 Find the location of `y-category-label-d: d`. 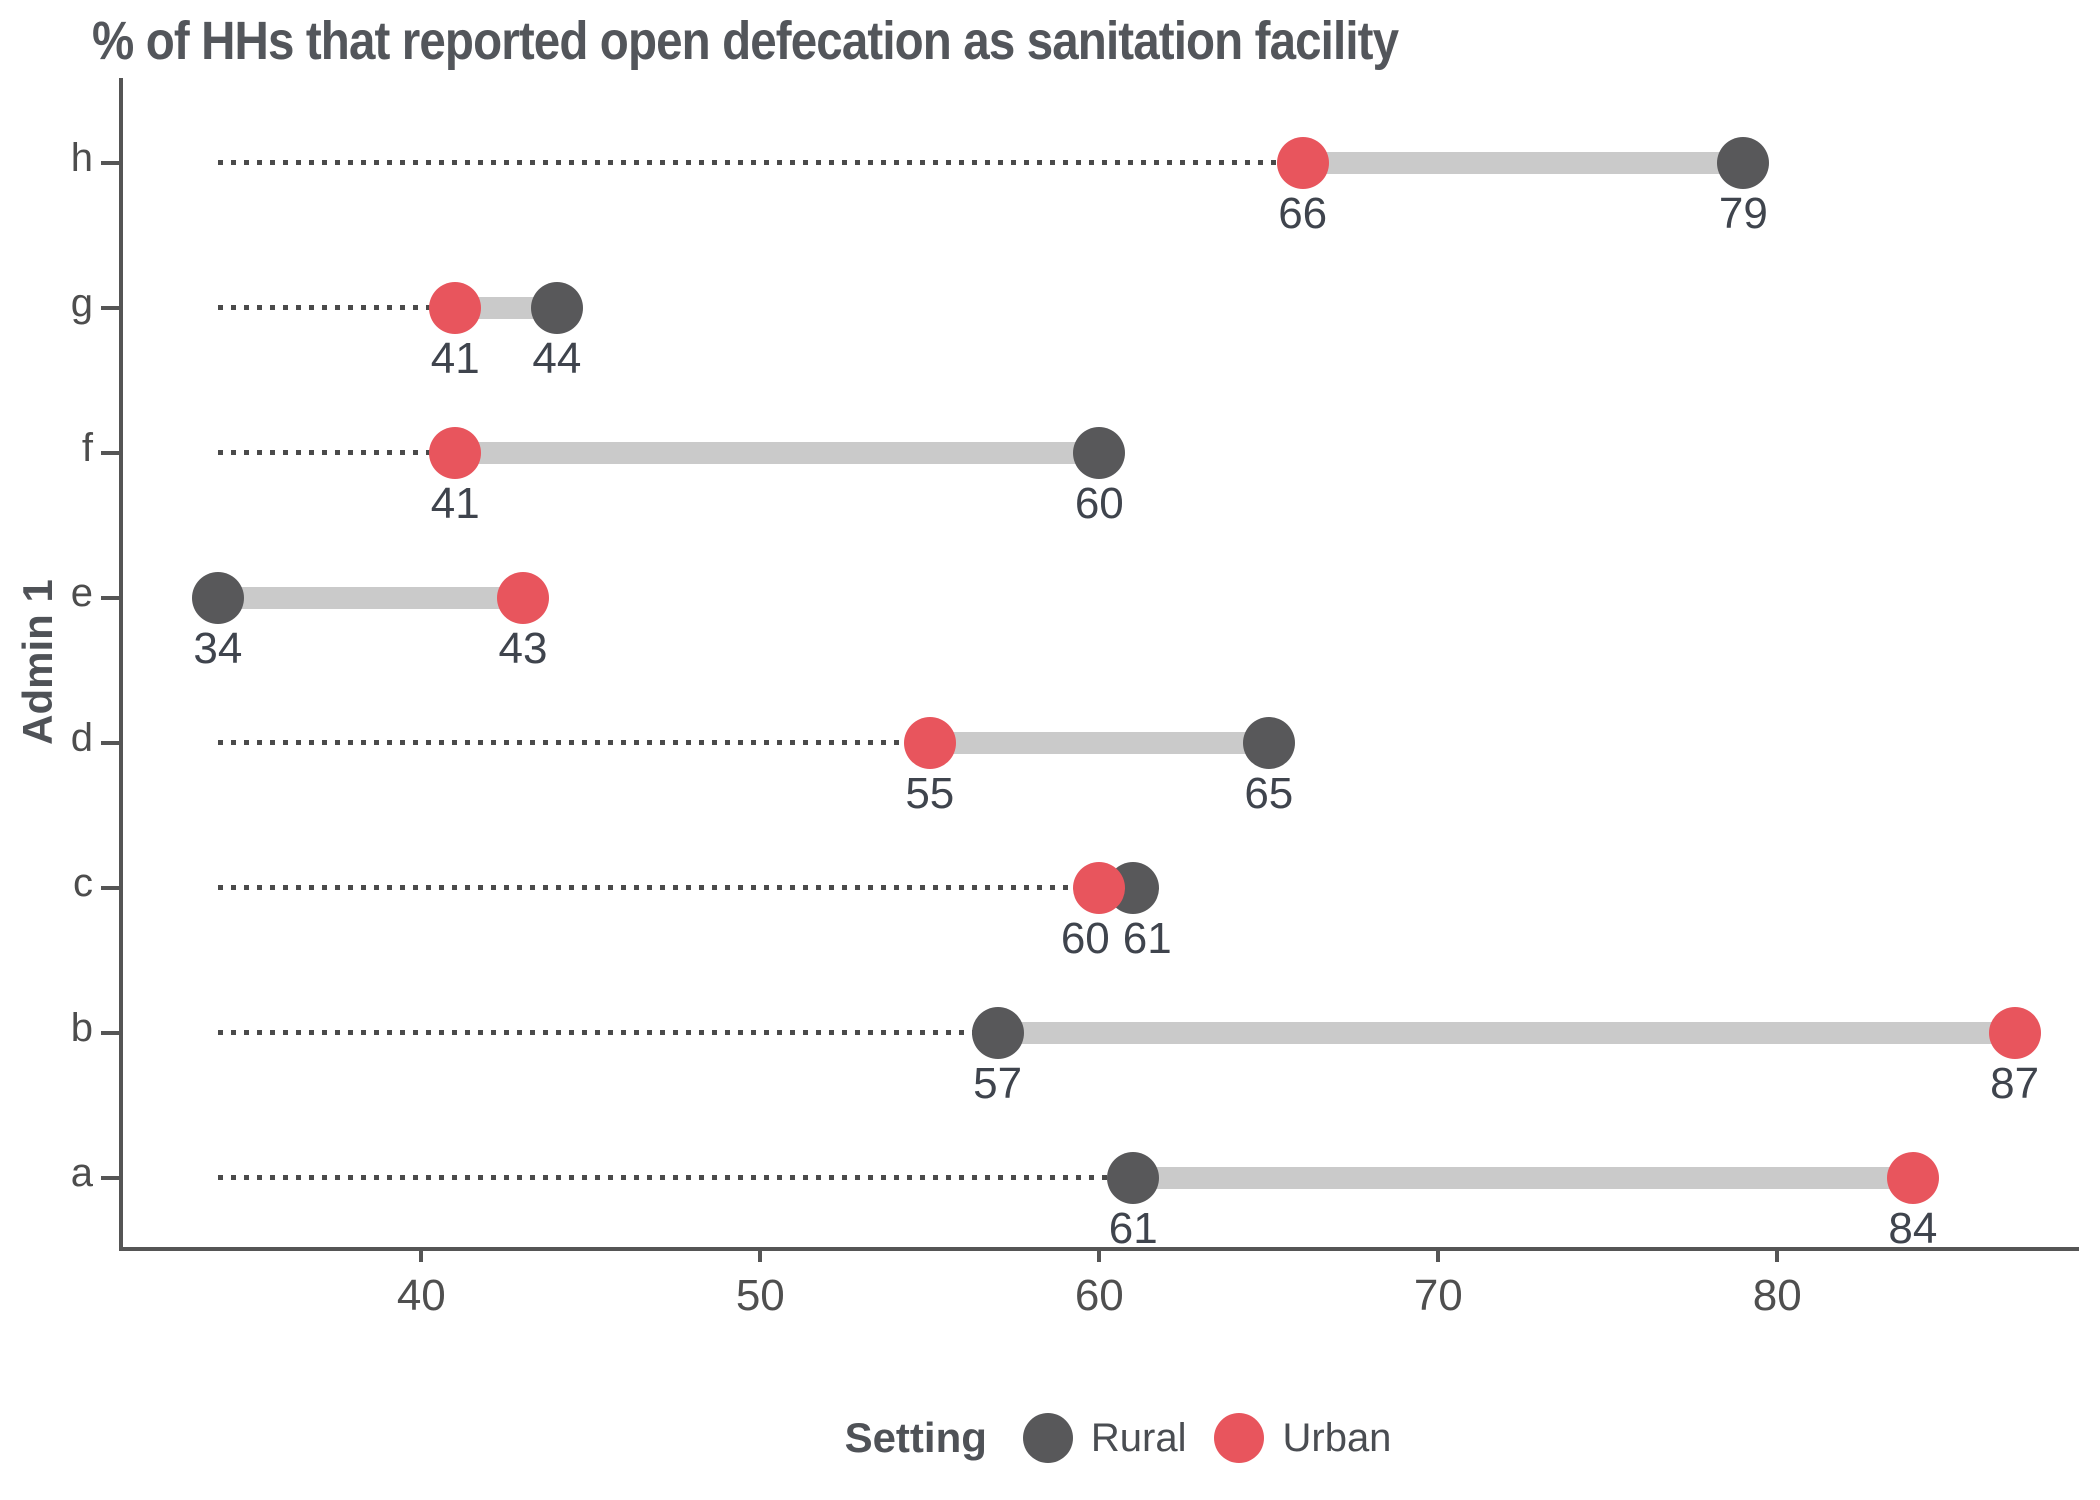

y-category-label-d: d is located at coordinates (81, 738).